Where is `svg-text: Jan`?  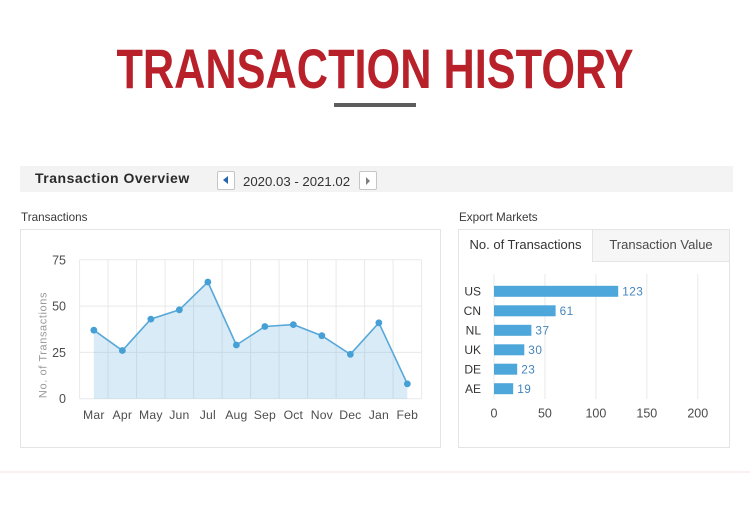 svg-text: Jan is located at coordinates (379, 415).